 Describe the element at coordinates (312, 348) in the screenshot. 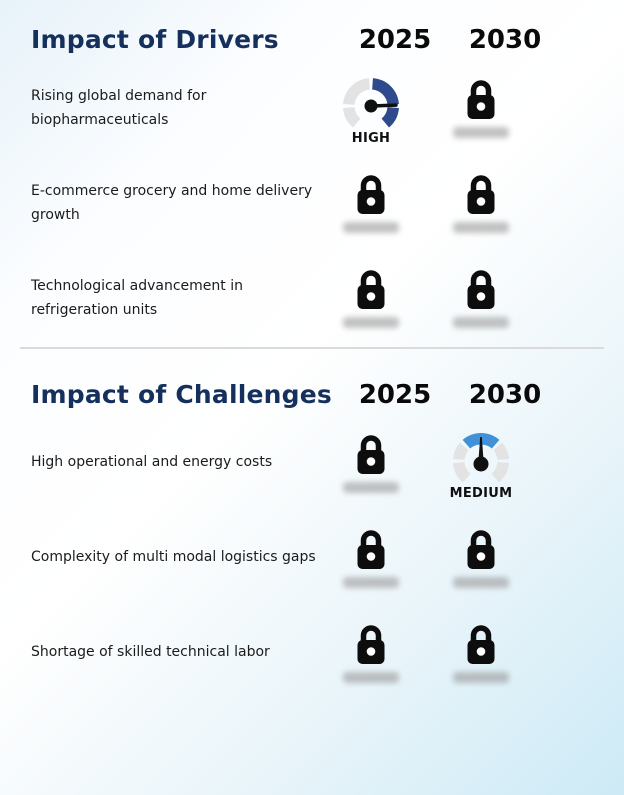

I see `section-divider` at that location.